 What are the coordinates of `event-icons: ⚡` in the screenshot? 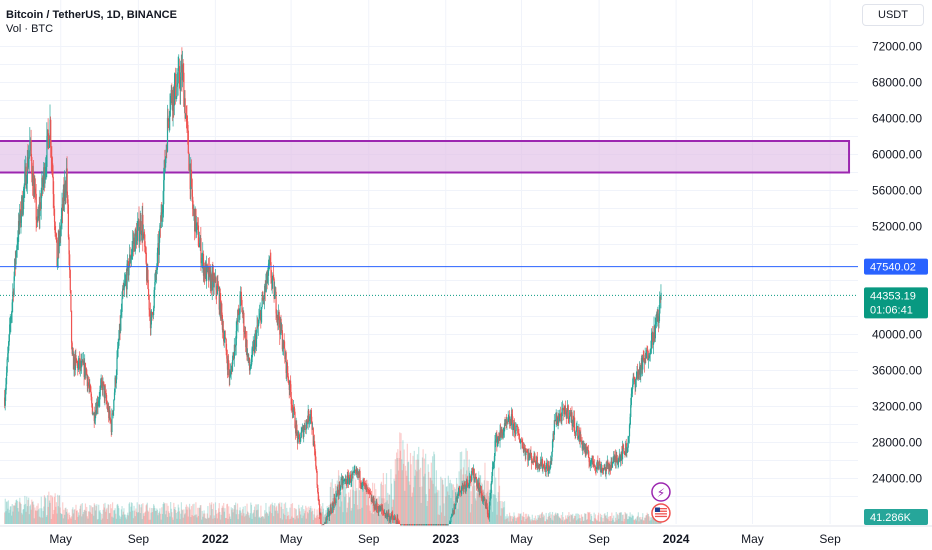 It's located at (661, 502).